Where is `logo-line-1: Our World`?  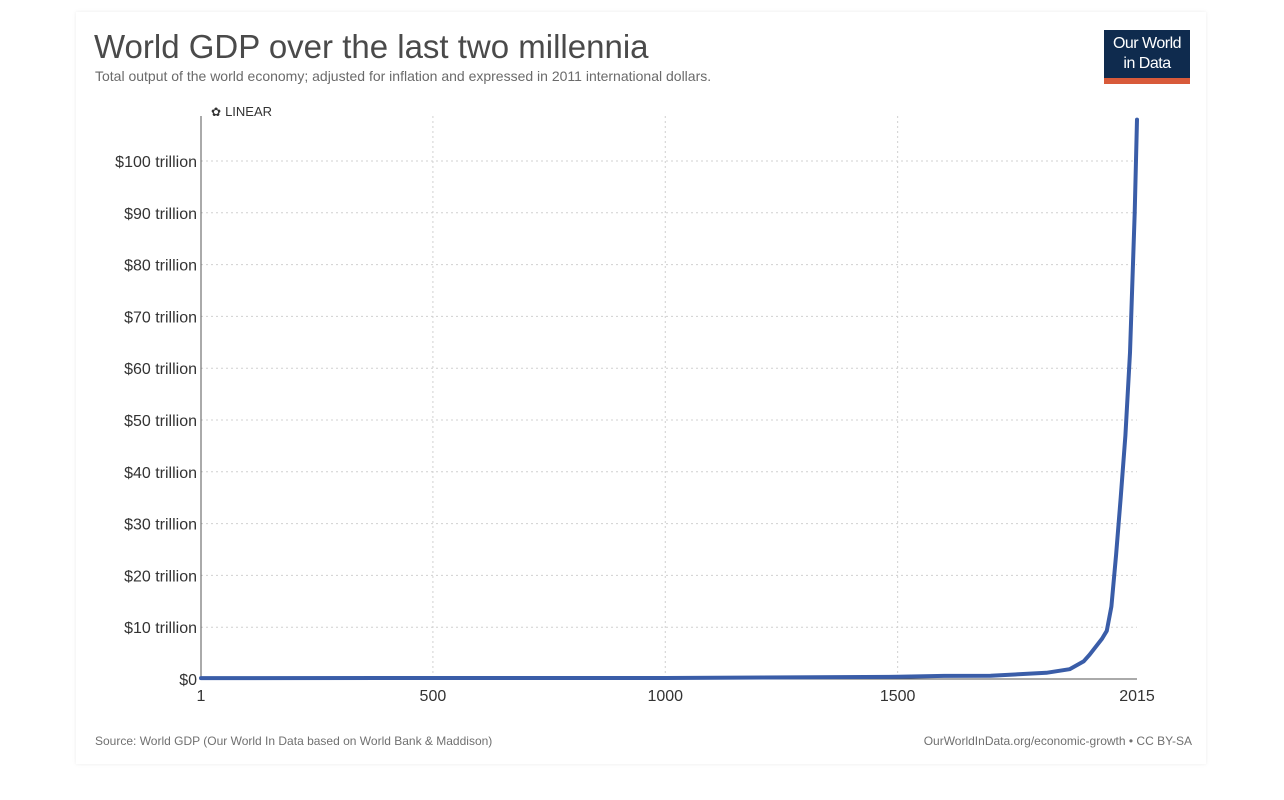 logo-line-1: Our World is located at coordinates (1147, 43).